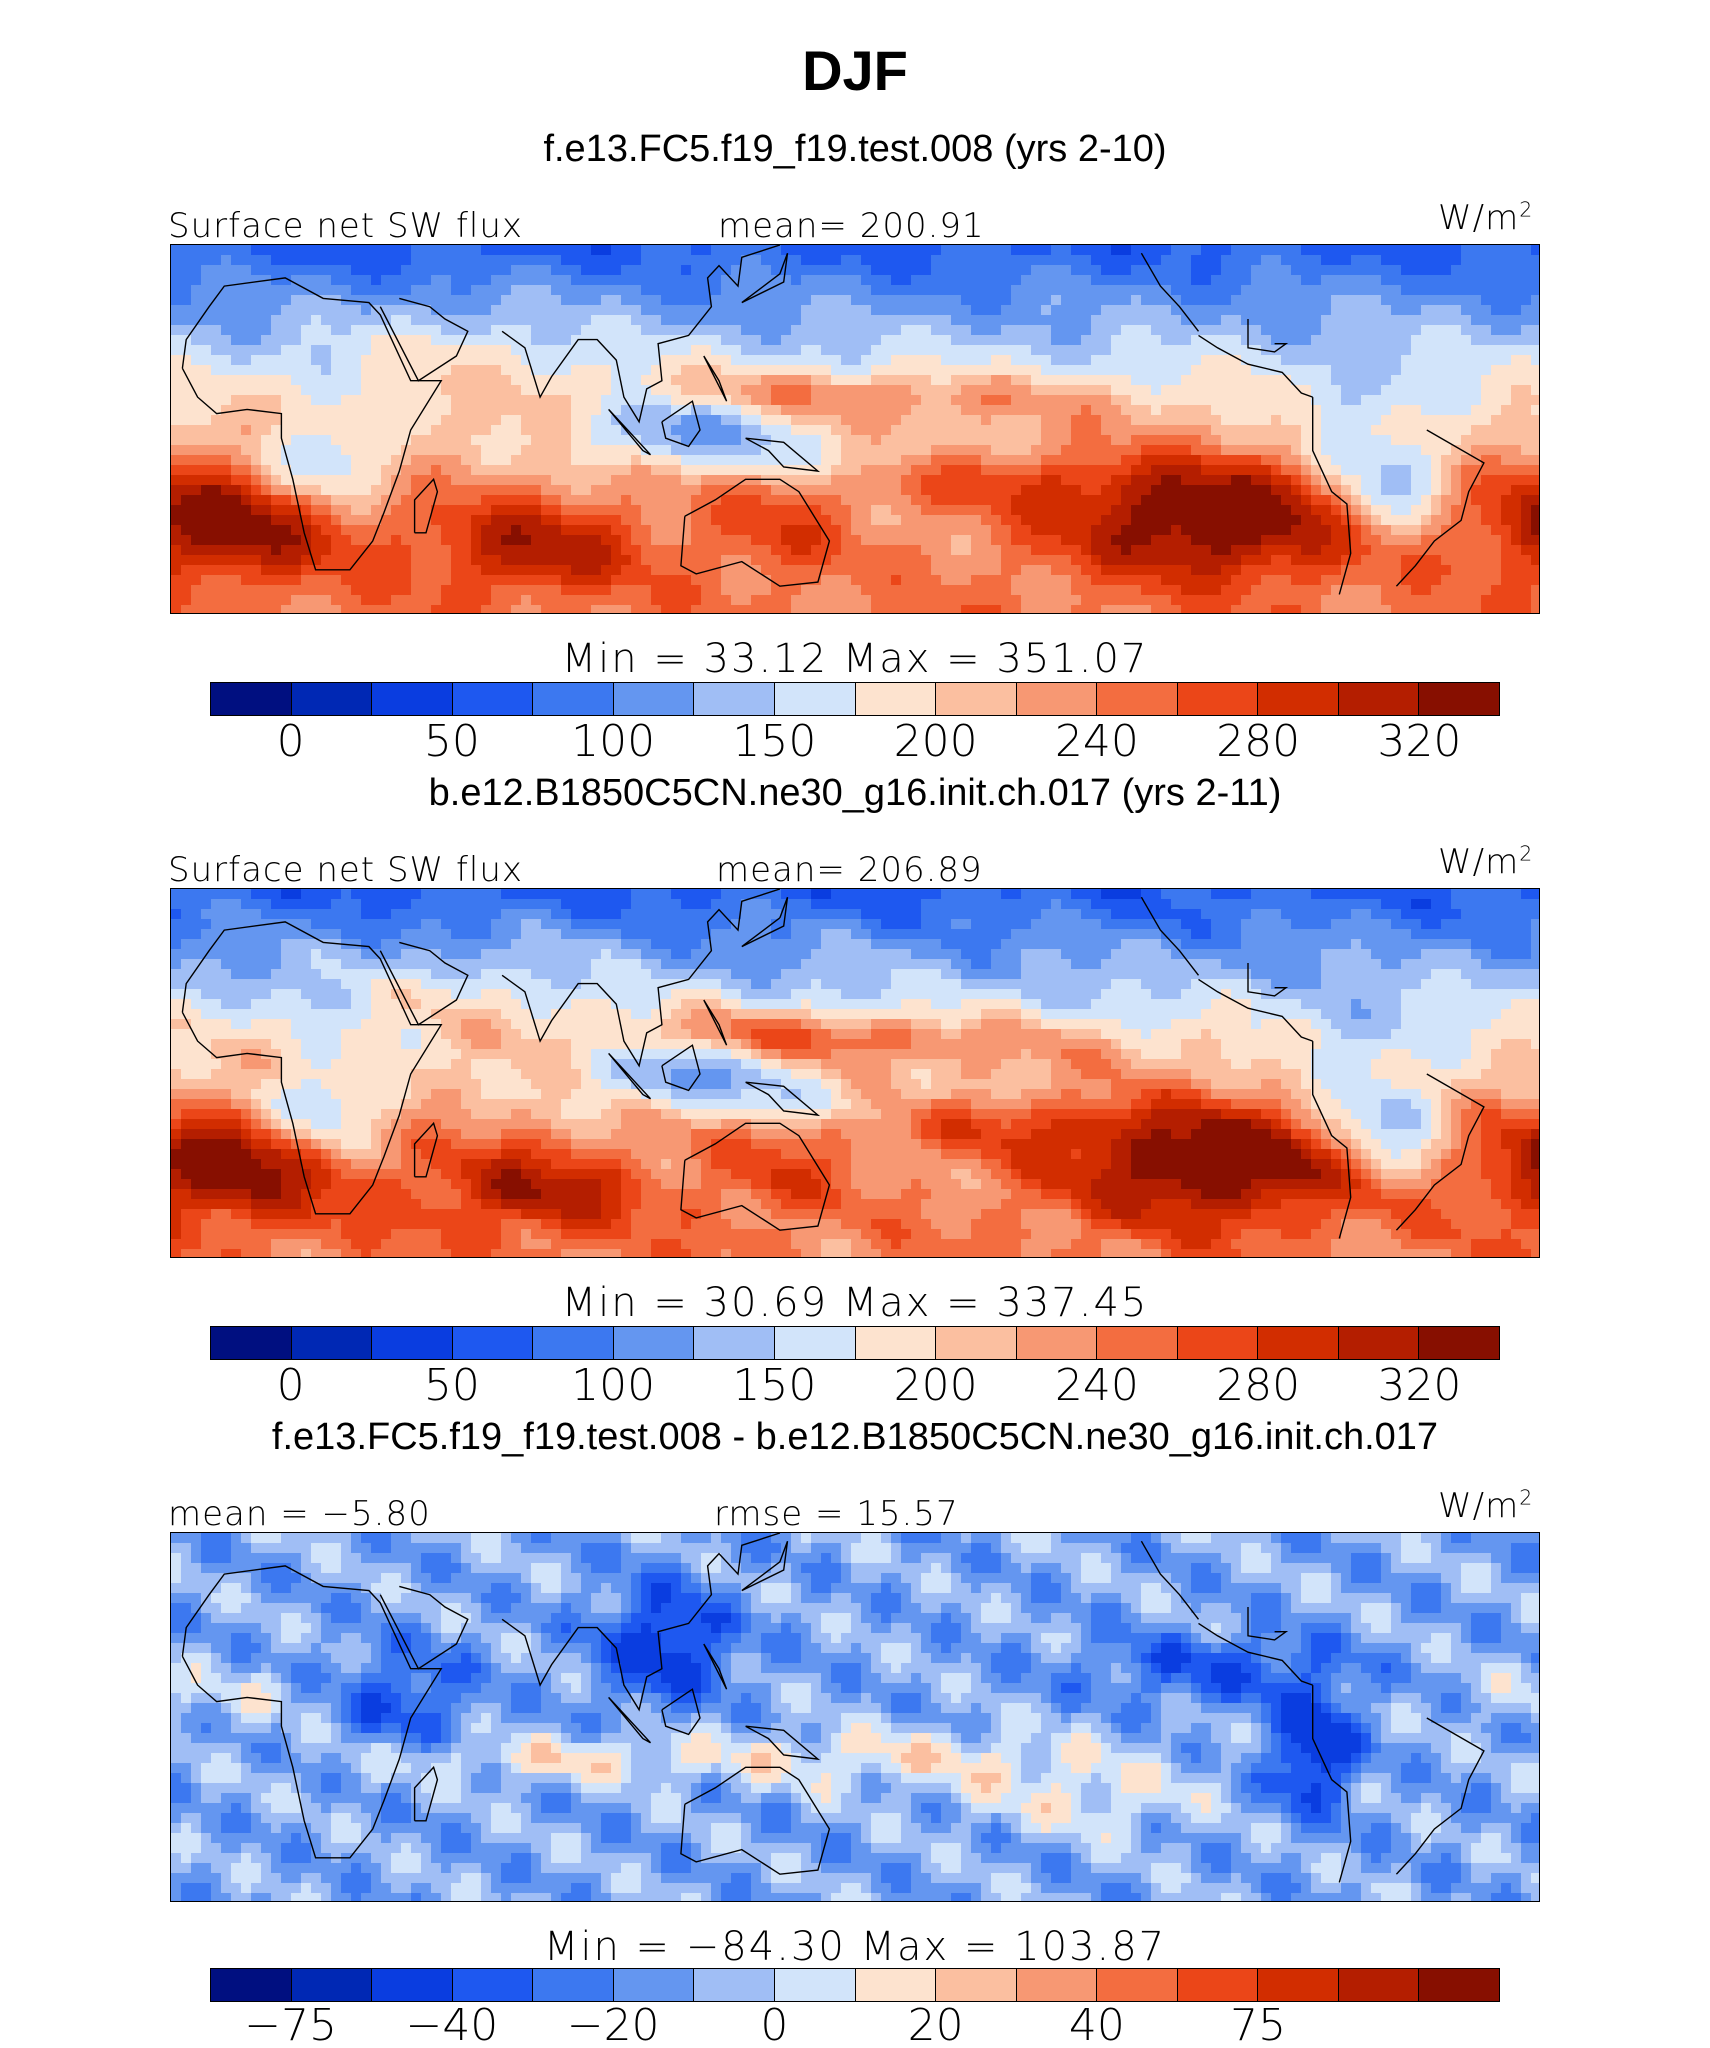  I want to click on map-panel-difference, so click(855, 1717).